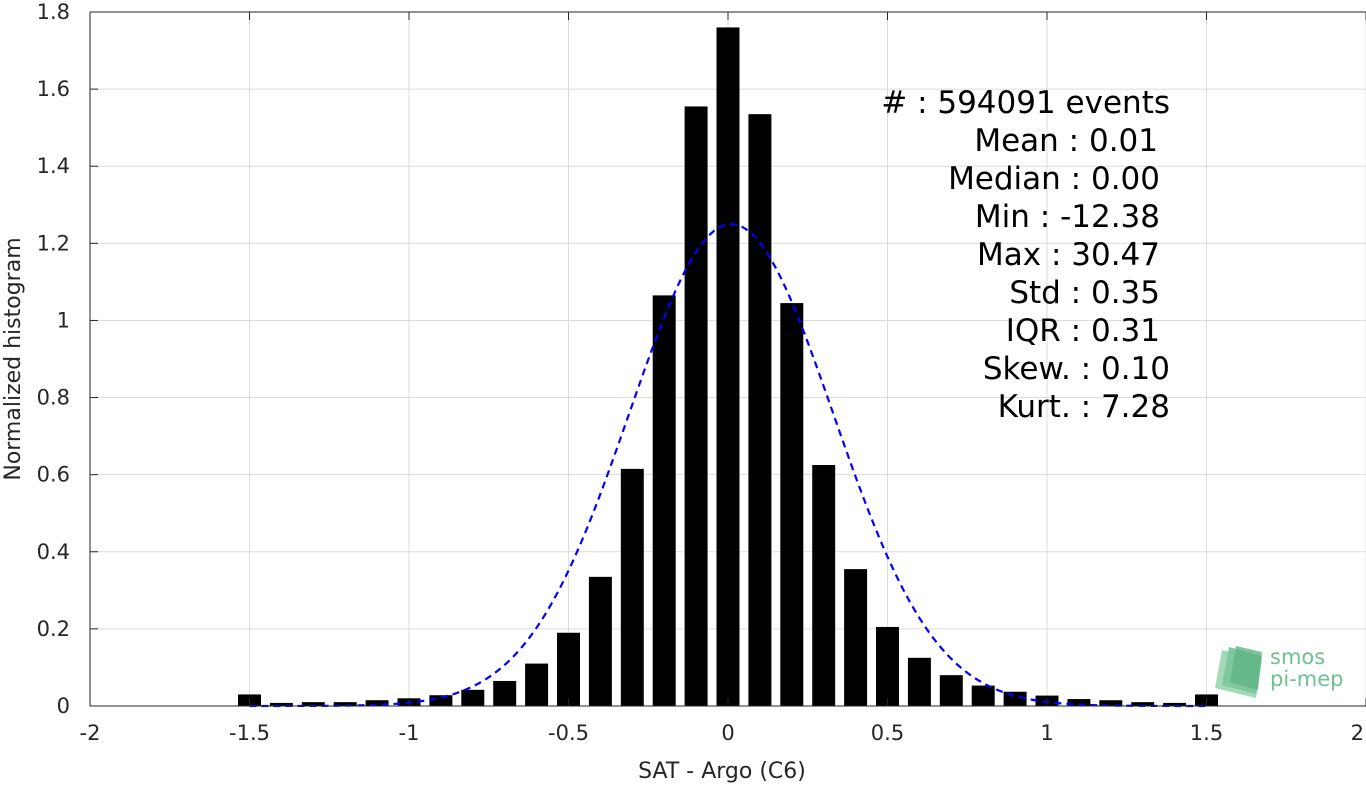  Describe the element at coordinates (63, 706) in the screenshot. I see `y-tick-label: 0` at that location.